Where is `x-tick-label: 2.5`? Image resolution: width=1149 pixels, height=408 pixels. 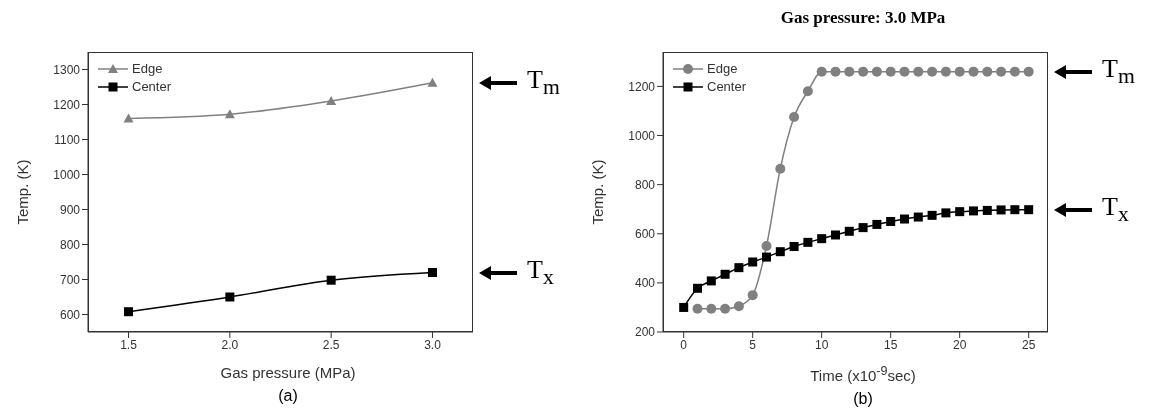 x-tick-label: 2.5 is located at coordinates (331, 344).